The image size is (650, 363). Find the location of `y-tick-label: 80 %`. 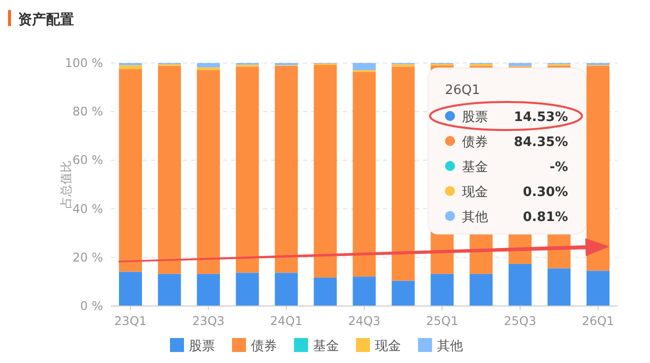

y-tick-label: 80 % is located at coordinates (87, 111).